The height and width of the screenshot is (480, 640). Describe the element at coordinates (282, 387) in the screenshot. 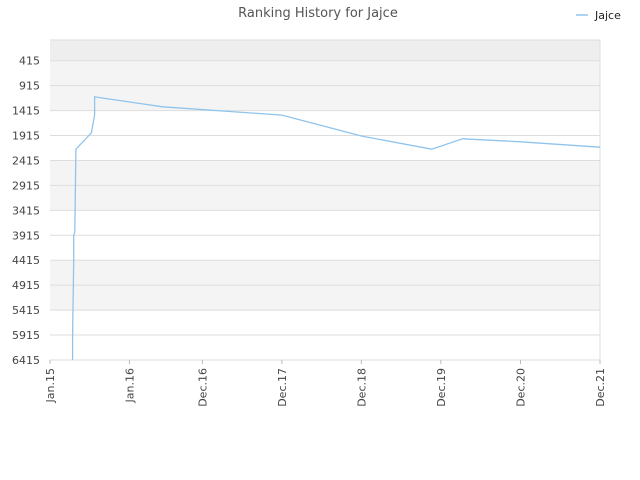

I see `x-tick-label: Dec.17` at that location.